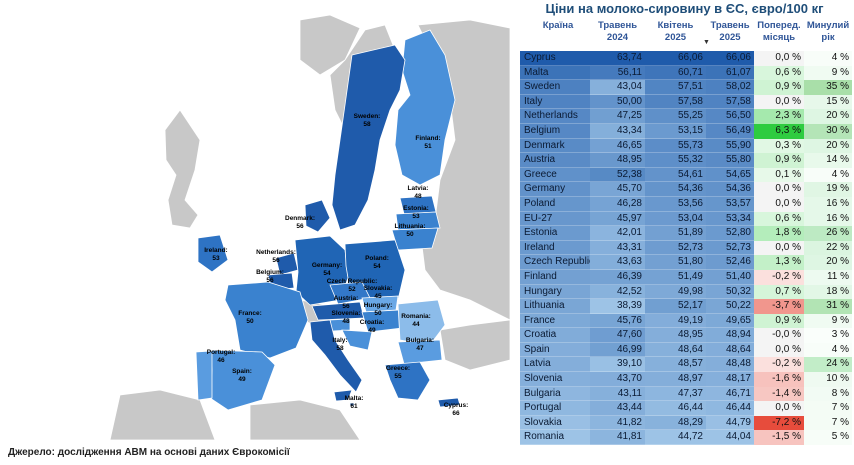  Describe the element at coordinates (779, 423) in the screenshot. I see `prev-month-cell: -7,2 %` at that location.